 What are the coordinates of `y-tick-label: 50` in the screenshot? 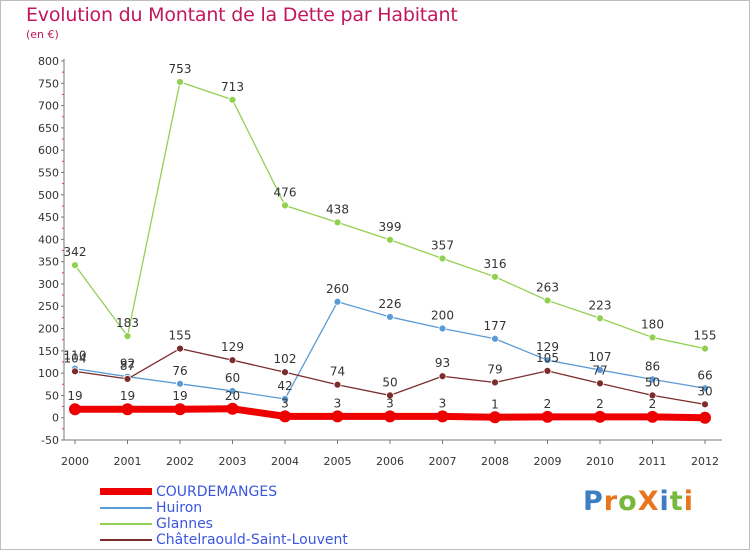 It's located at (52, 395).